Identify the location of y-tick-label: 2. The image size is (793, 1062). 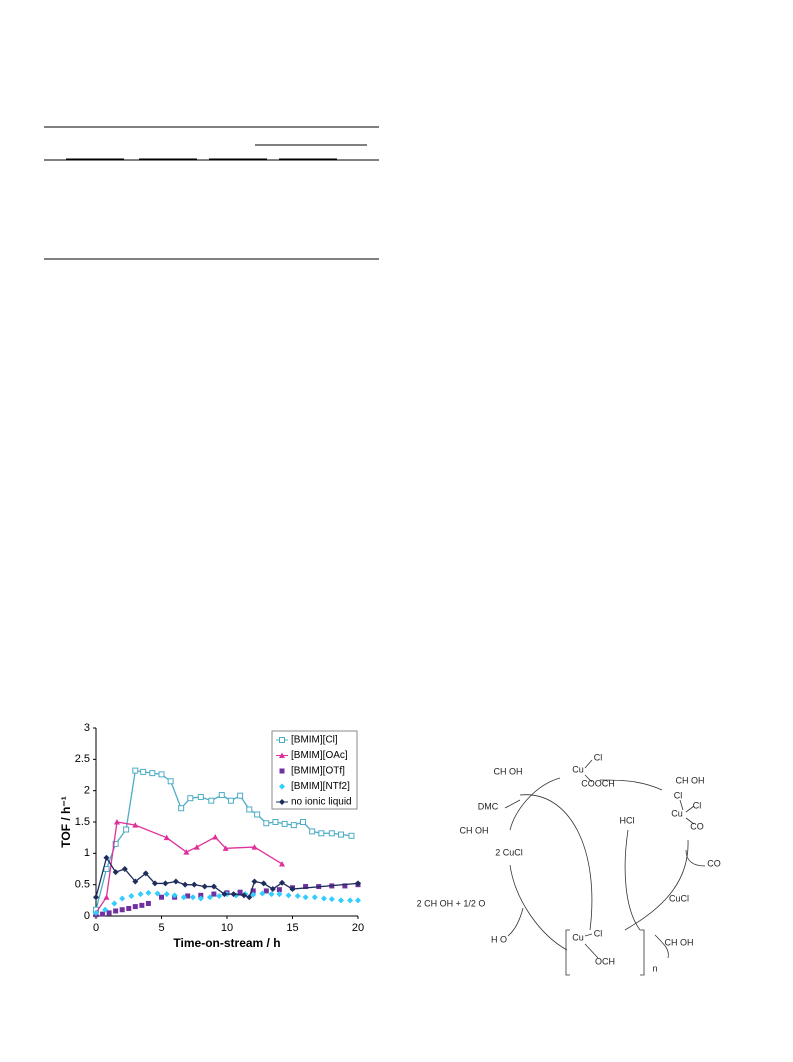
(87, 791).